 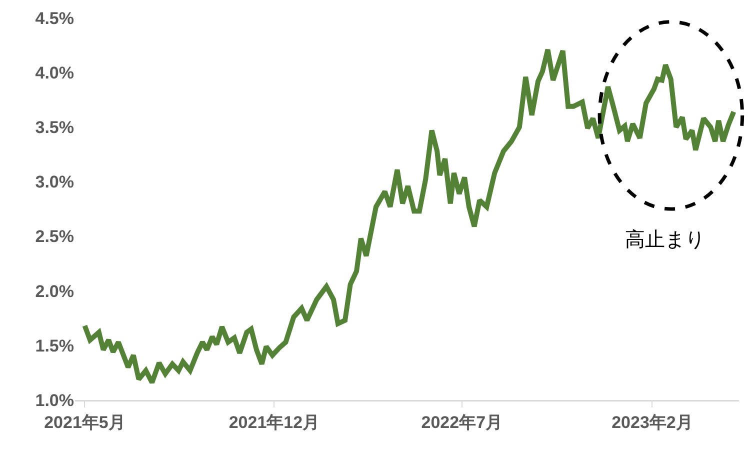 I want to click on x-tick-label: 2023年2月, so click(x=652, y=422).